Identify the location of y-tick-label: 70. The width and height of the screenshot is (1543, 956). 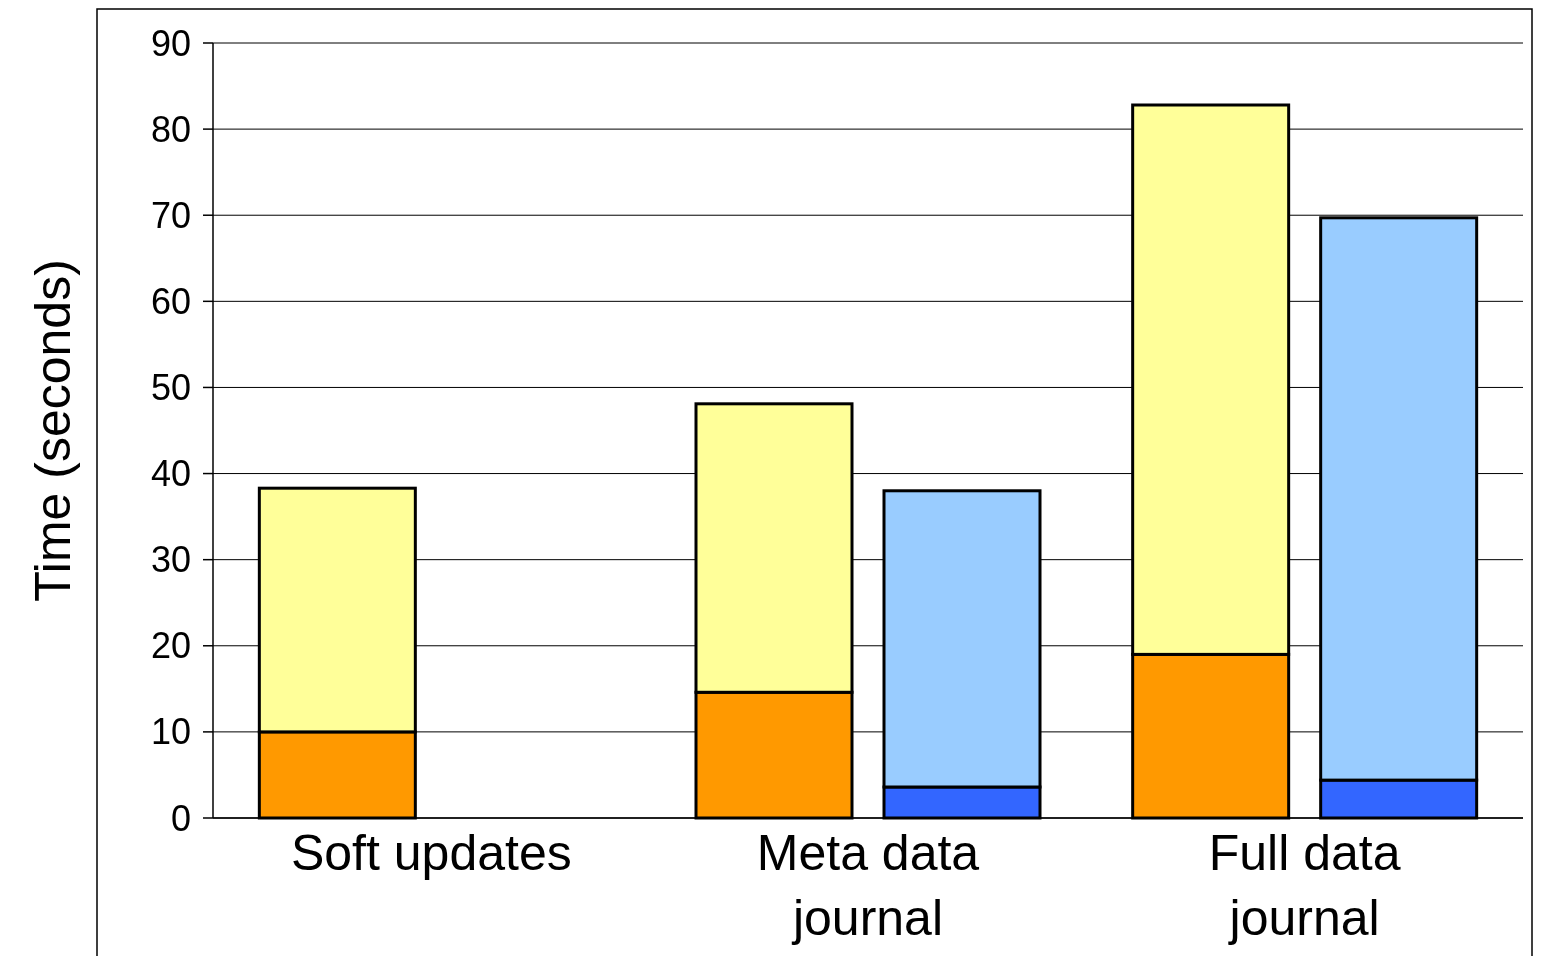
(170, 215).